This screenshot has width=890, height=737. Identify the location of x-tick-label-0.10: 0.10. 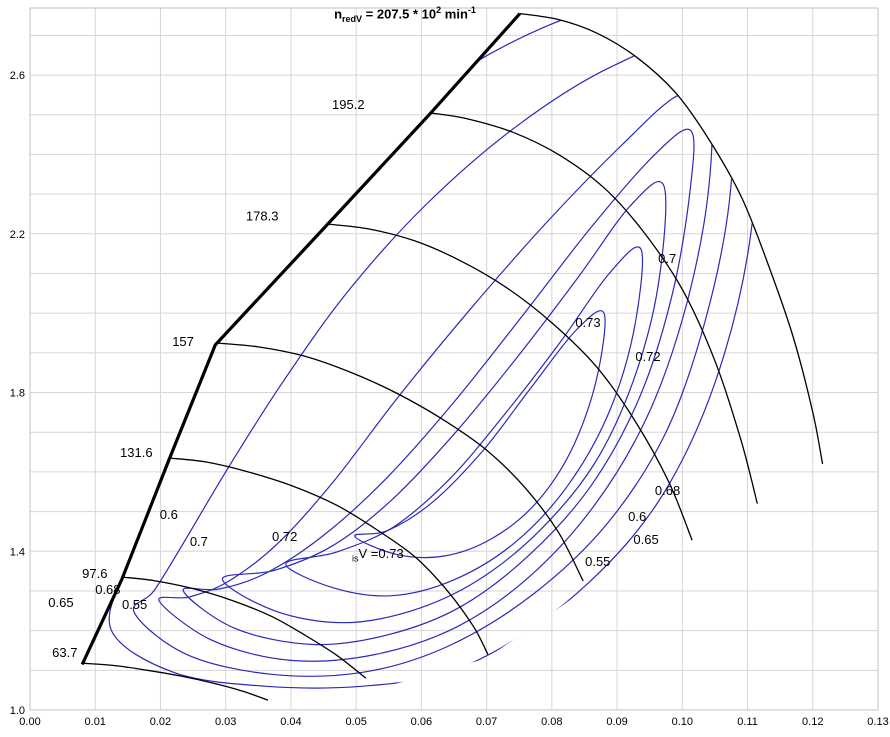
(682, 722).